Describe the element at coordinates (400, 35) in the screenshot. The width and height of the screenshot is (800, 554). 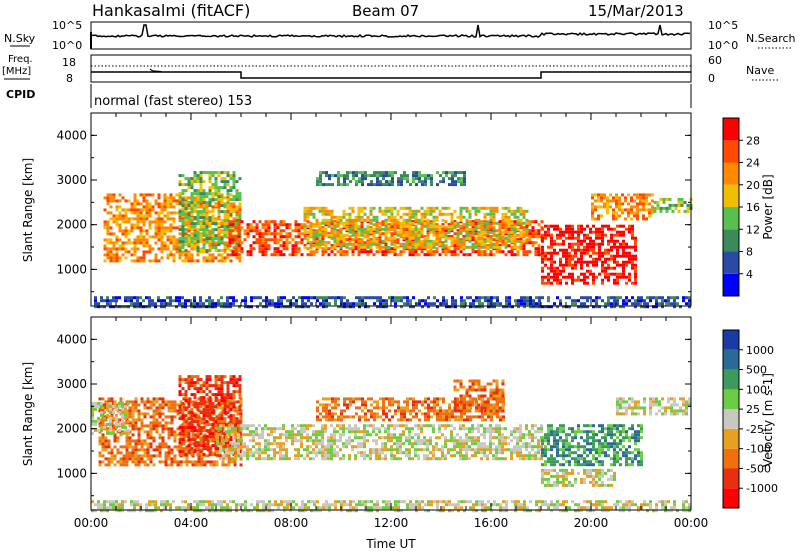
I see `nsky-strip: 10^5 10^0 10^5 10^0 N.Sky N.Search` at that location.